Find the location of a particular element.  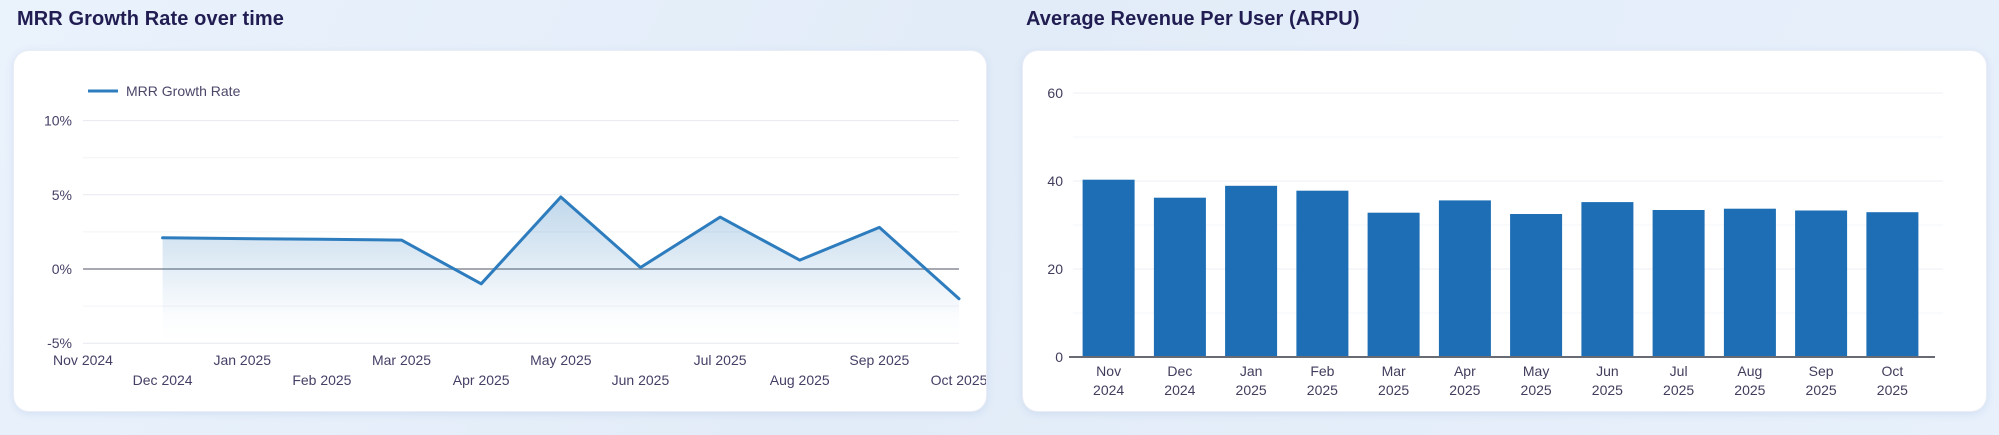

x-axis-tick-label: Dec 2024 is located at coordinates (163, 380).